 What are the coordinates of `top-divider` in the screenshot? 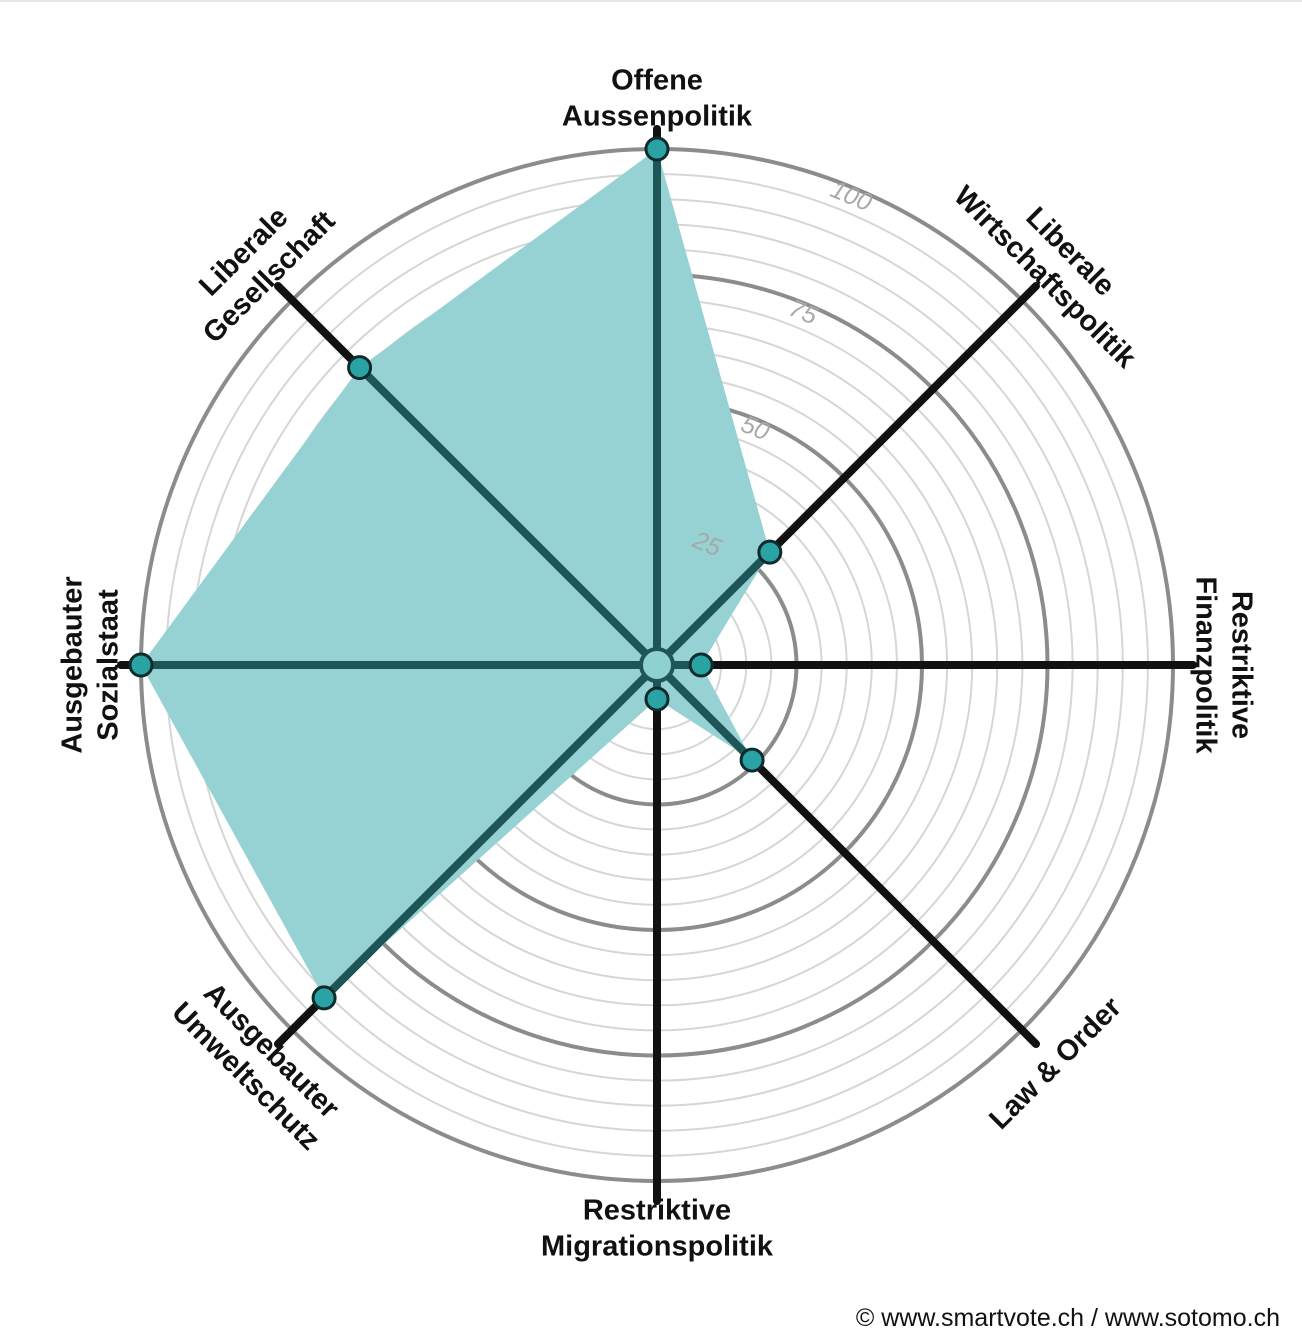 It's located at (651, 1).